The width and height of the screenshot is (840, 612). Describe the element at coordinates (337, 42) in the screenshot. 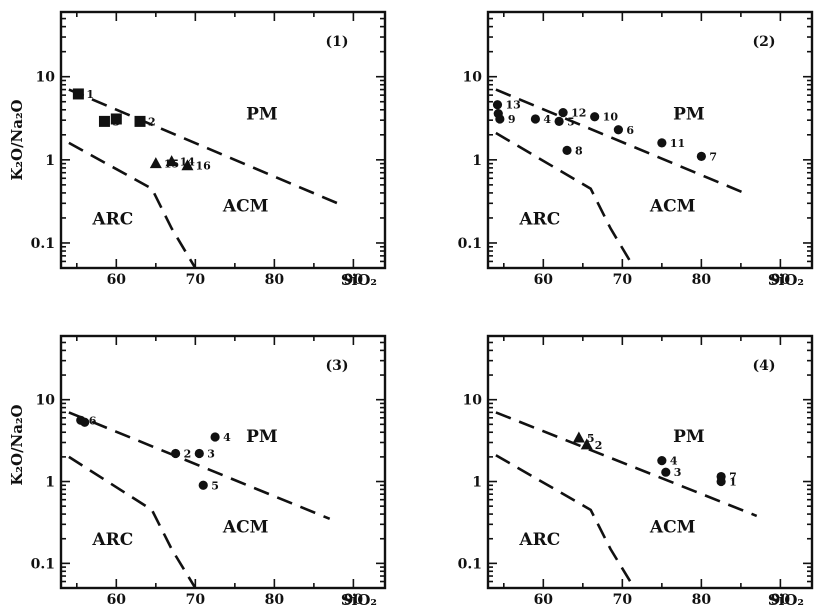

I see `panel-label: (1)` at that location.